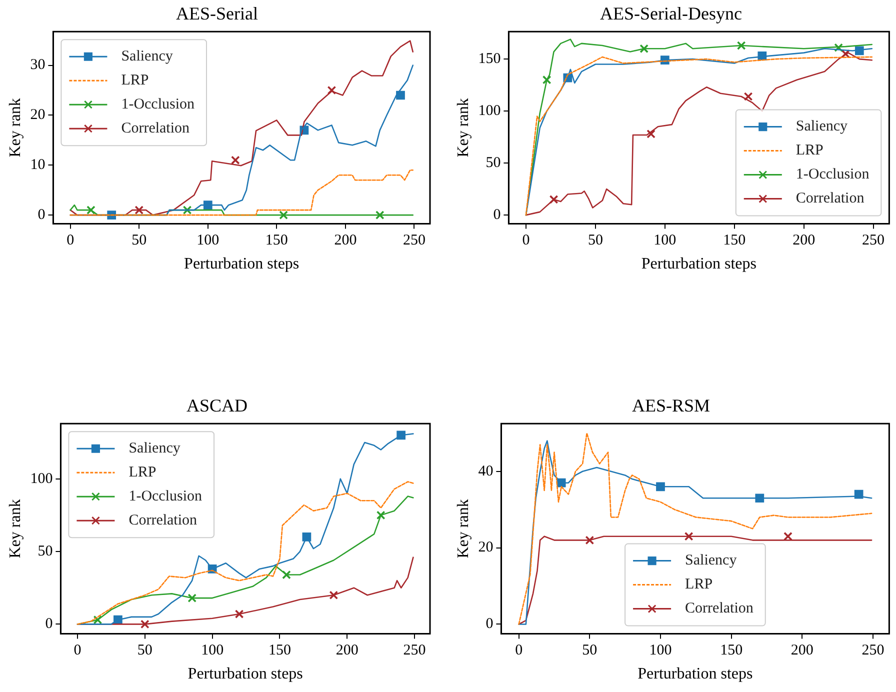  I want to click on y-tick-label: 40, so click(486, 471).